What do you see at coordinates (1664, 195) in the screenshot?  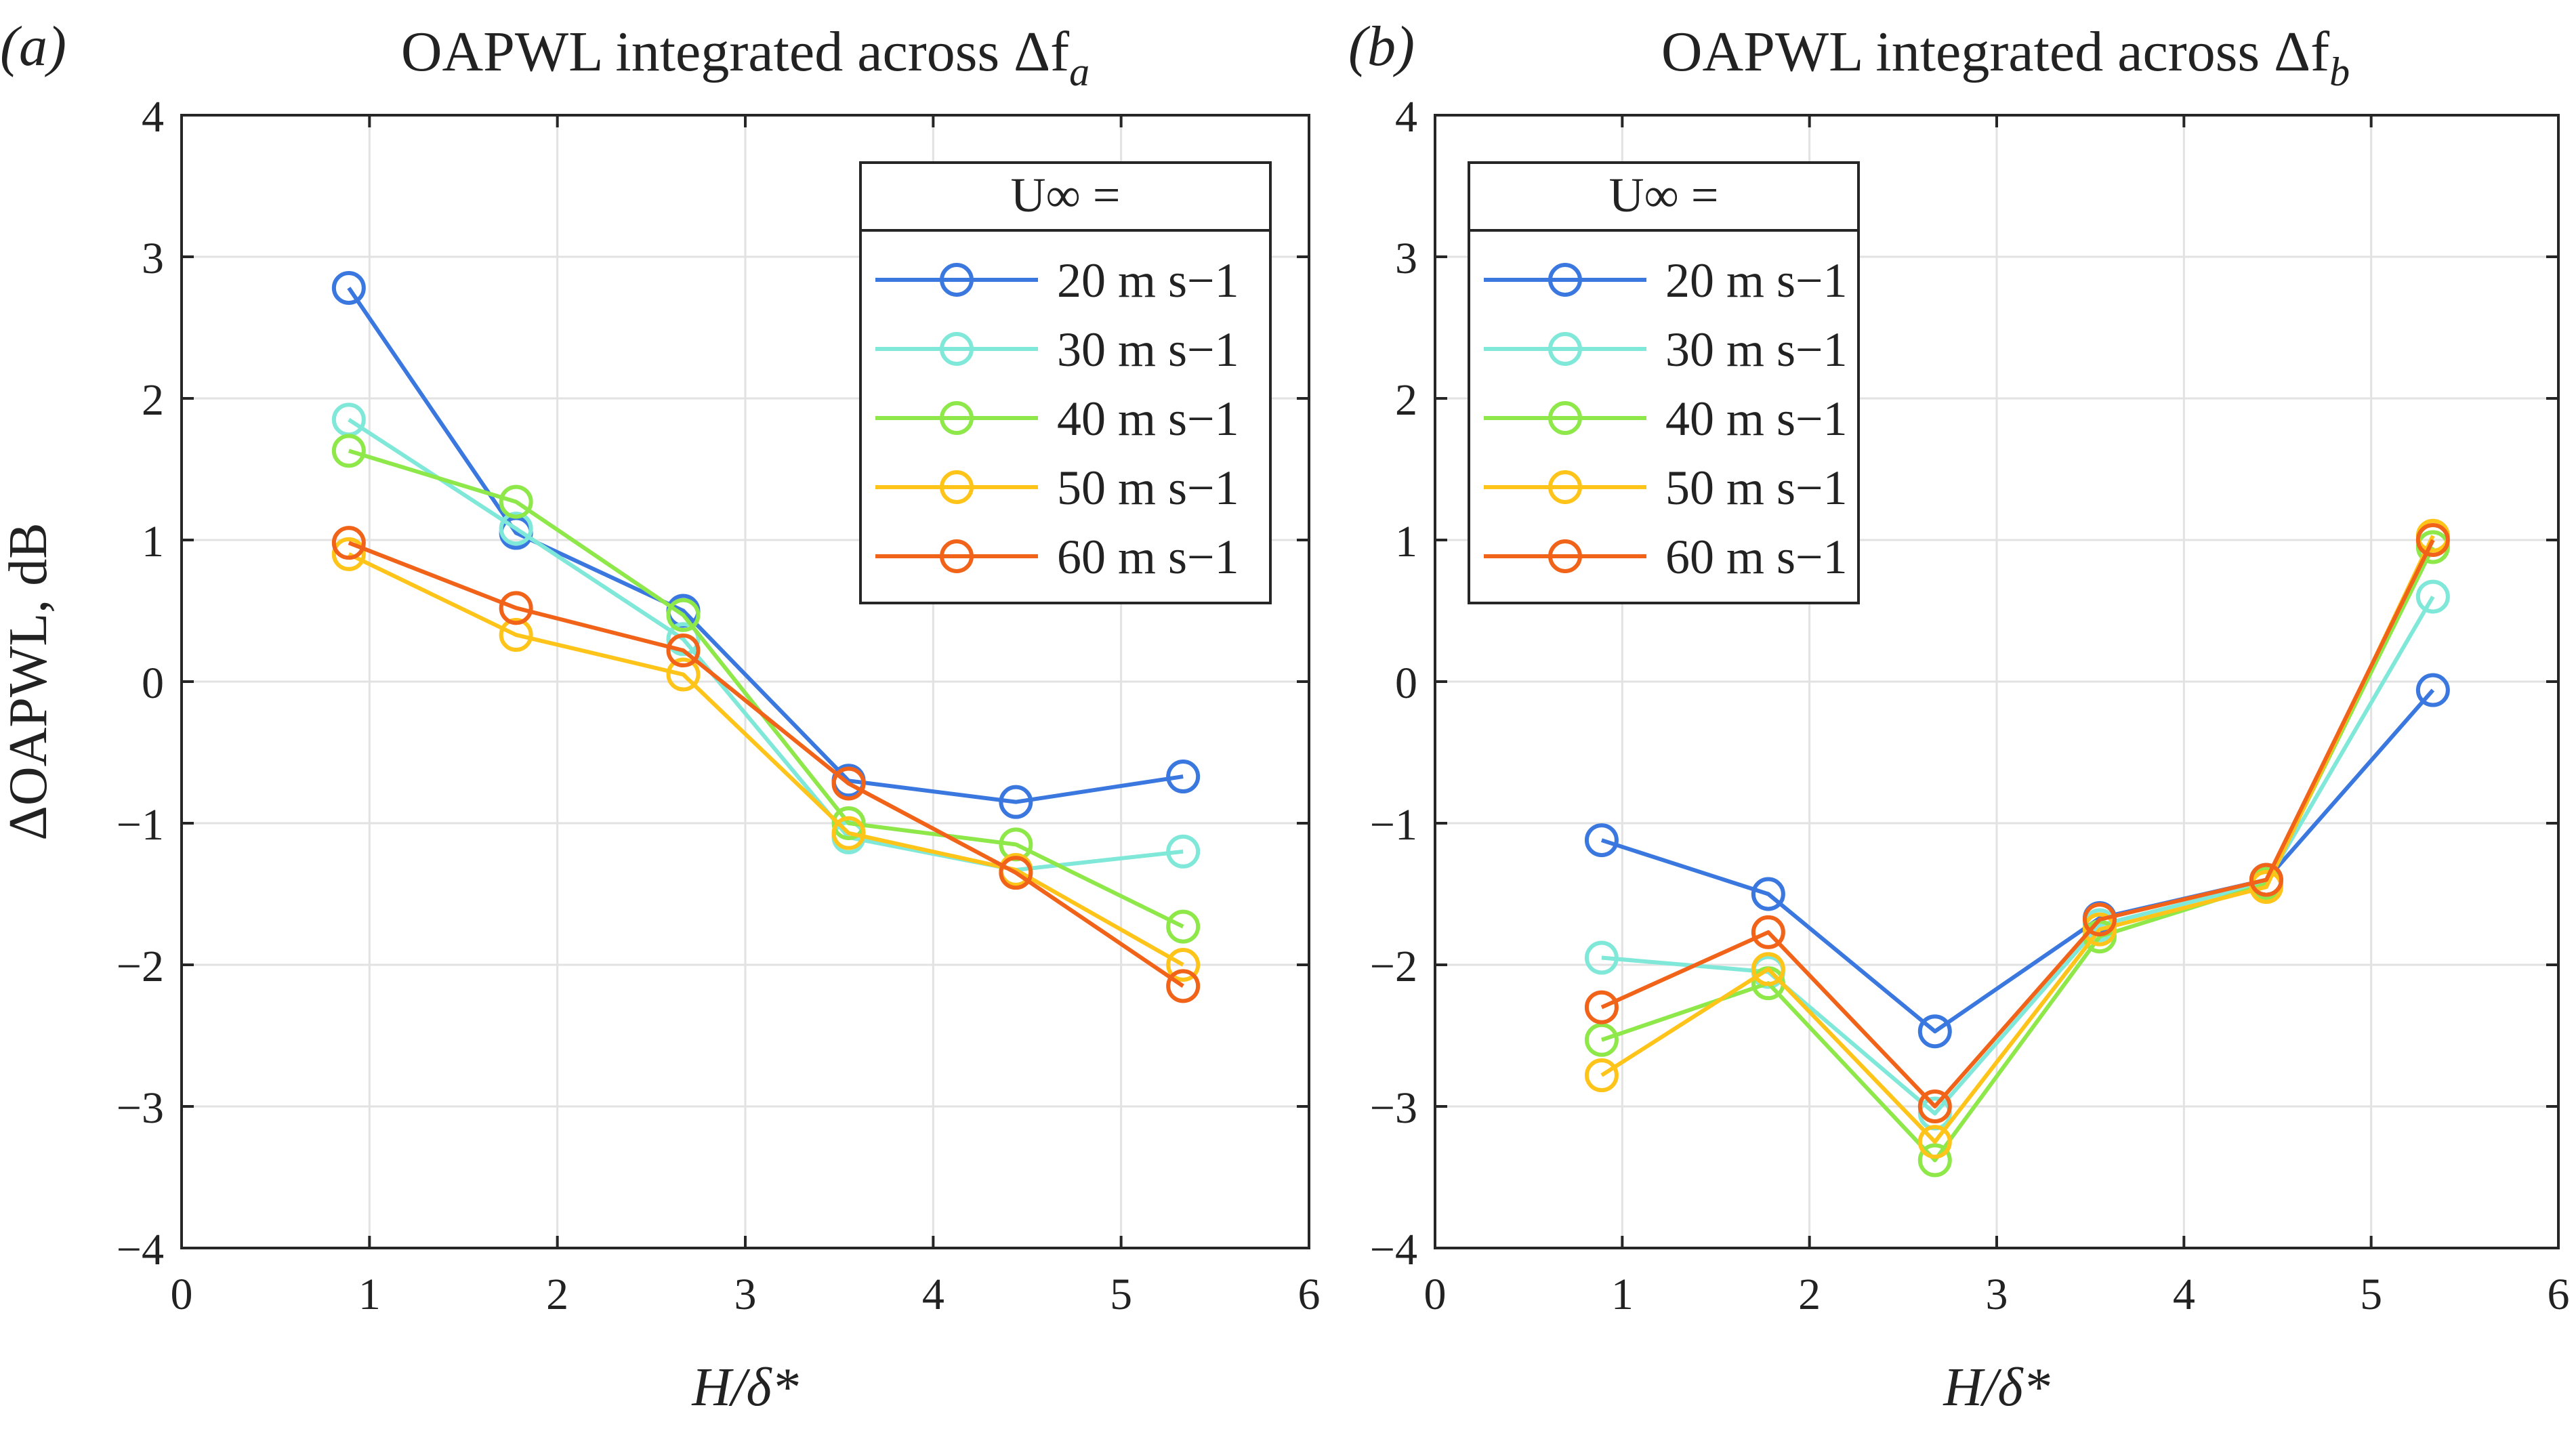 I see `legend-title: U∞ =` at bounding box center [1664, 195].